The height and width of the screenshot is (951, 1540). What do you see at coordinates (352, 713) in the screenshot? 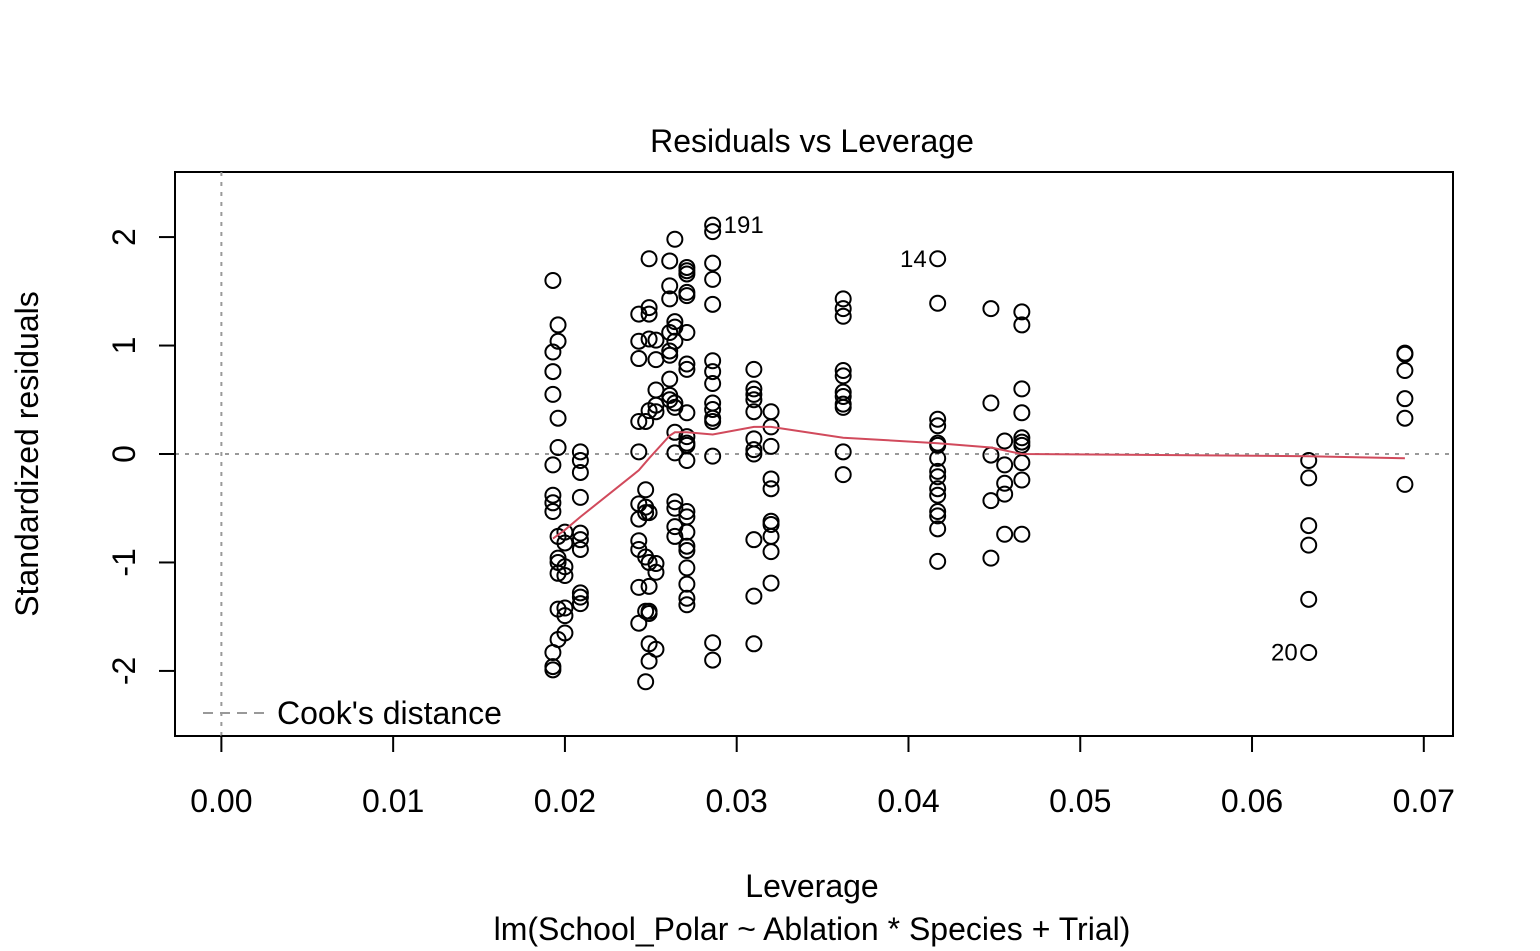
I see `legend: Cook's distance` at bounding box center [352, 713].